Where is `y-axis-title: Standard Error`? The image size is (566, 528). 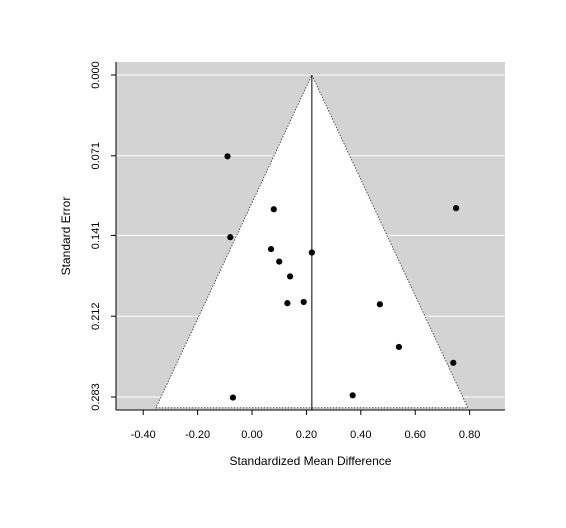 y-axis-title: Standard Error is located at coordinates (66, 236).